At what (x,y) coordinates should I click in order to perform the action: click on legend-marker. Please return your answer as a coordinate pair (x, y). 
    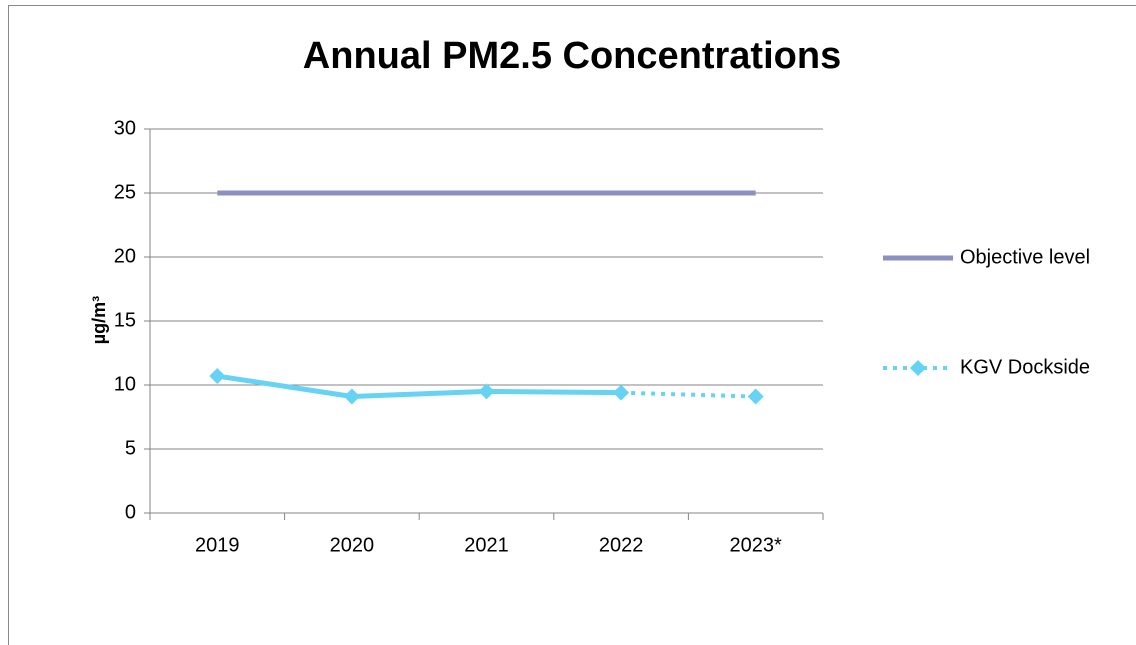
    Looking at the image, I should click on (918, 368).